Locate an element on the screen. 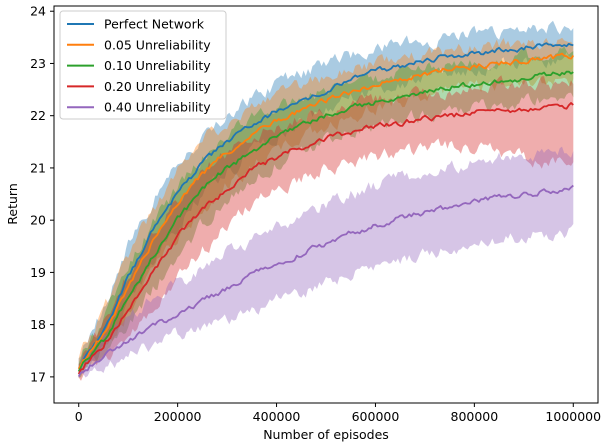 This screenshot has height=447, width=603. y-tick-label: 19 is located at coordinates (38, 272).